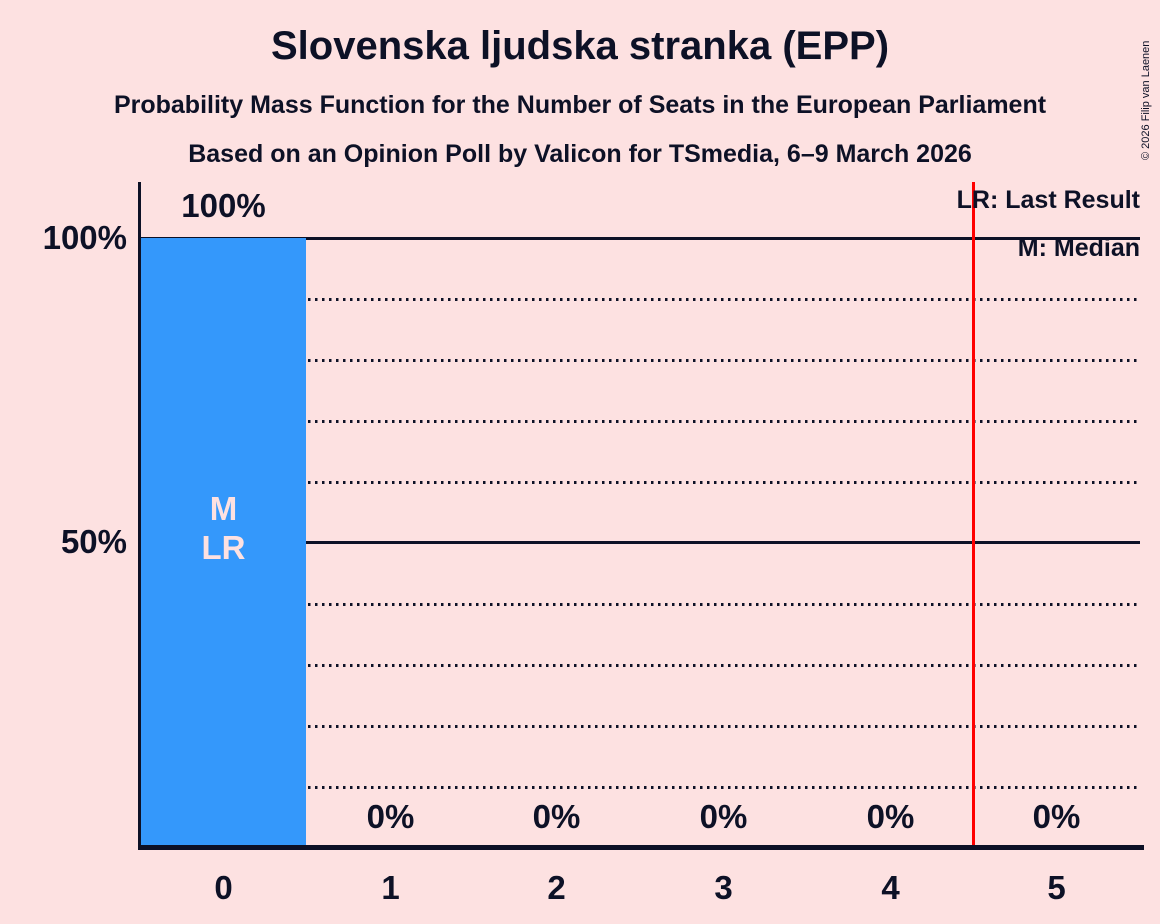 The image size is (1160, 924). I want to click on gridline-50pct, so click(640, 542).